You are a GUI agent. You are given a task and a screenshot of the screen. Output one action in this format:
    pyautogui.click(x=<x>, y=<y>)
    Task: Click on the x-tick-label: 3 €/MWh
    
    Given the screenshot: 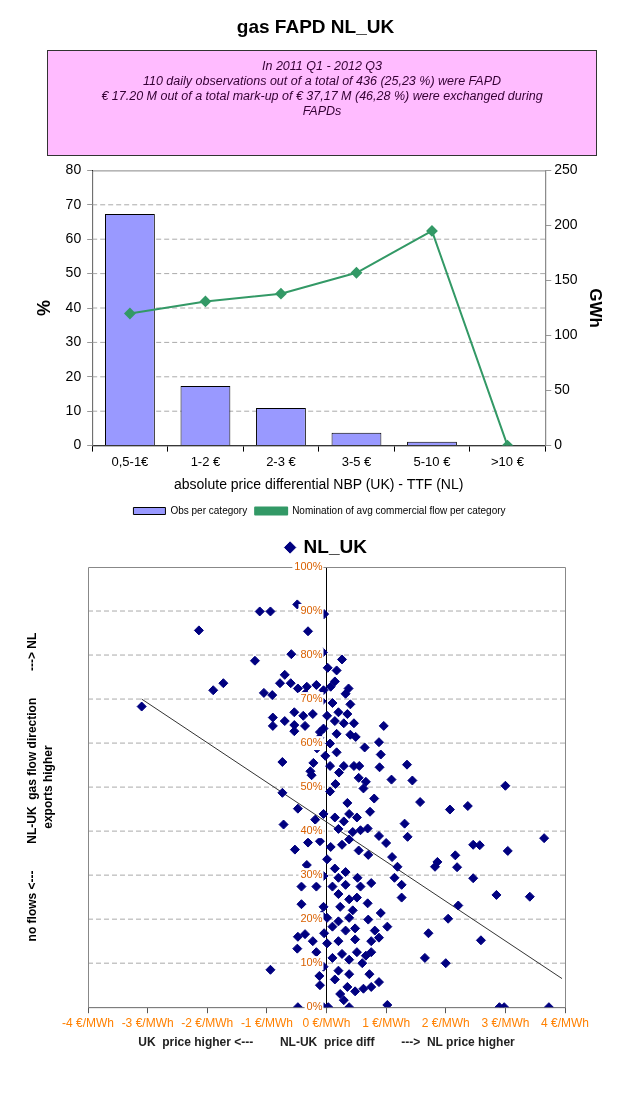 What is the action you would take?
    pyautogui.click(x=505, y=1022)
    